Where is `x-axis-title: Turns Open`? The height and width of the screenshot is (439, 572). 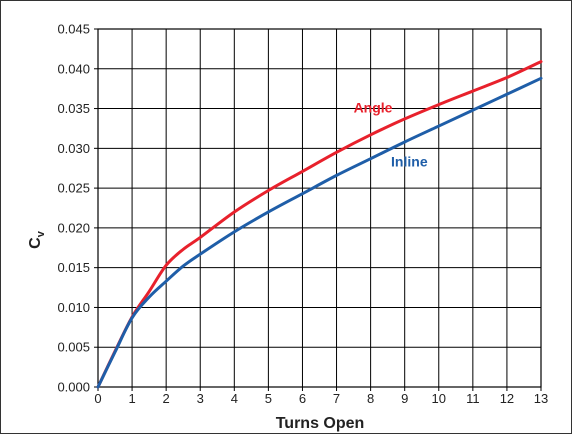 x-axis-title: Turns Open is located at coordinates (320, 423).